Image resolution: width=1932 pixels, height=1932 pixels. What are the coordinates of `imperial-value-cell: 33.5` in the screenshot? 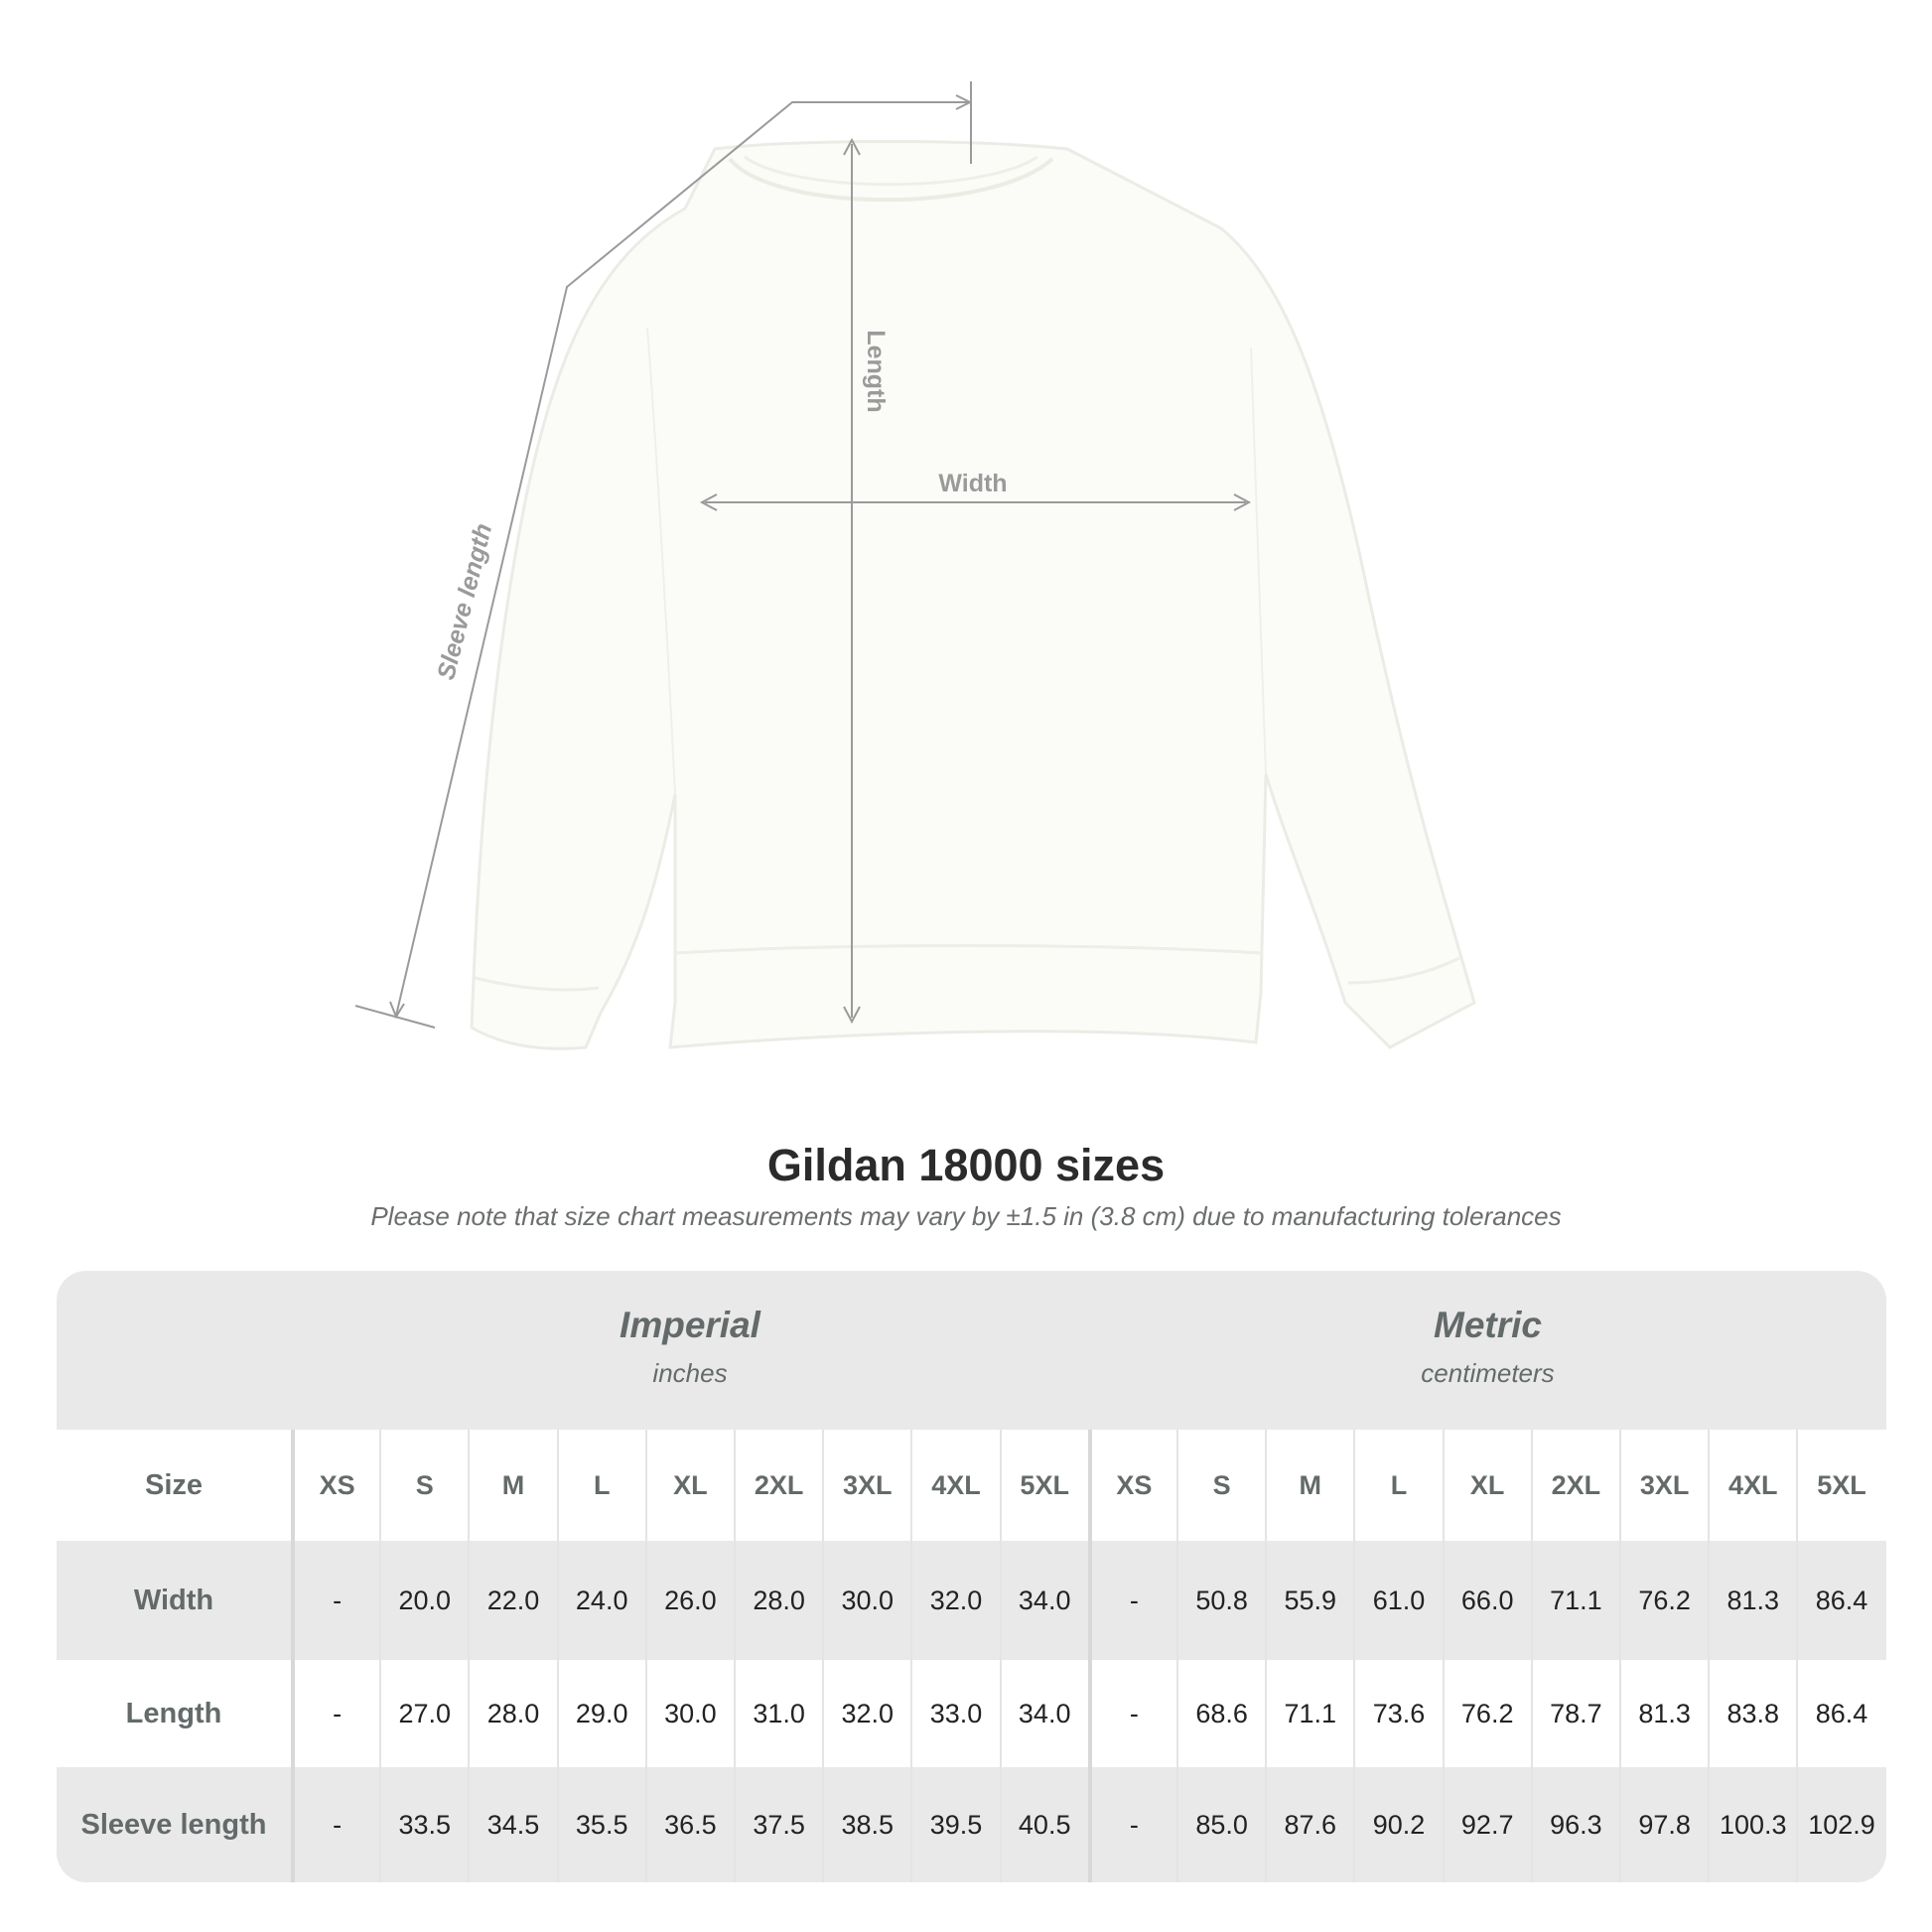 It's located at (424, 1825).